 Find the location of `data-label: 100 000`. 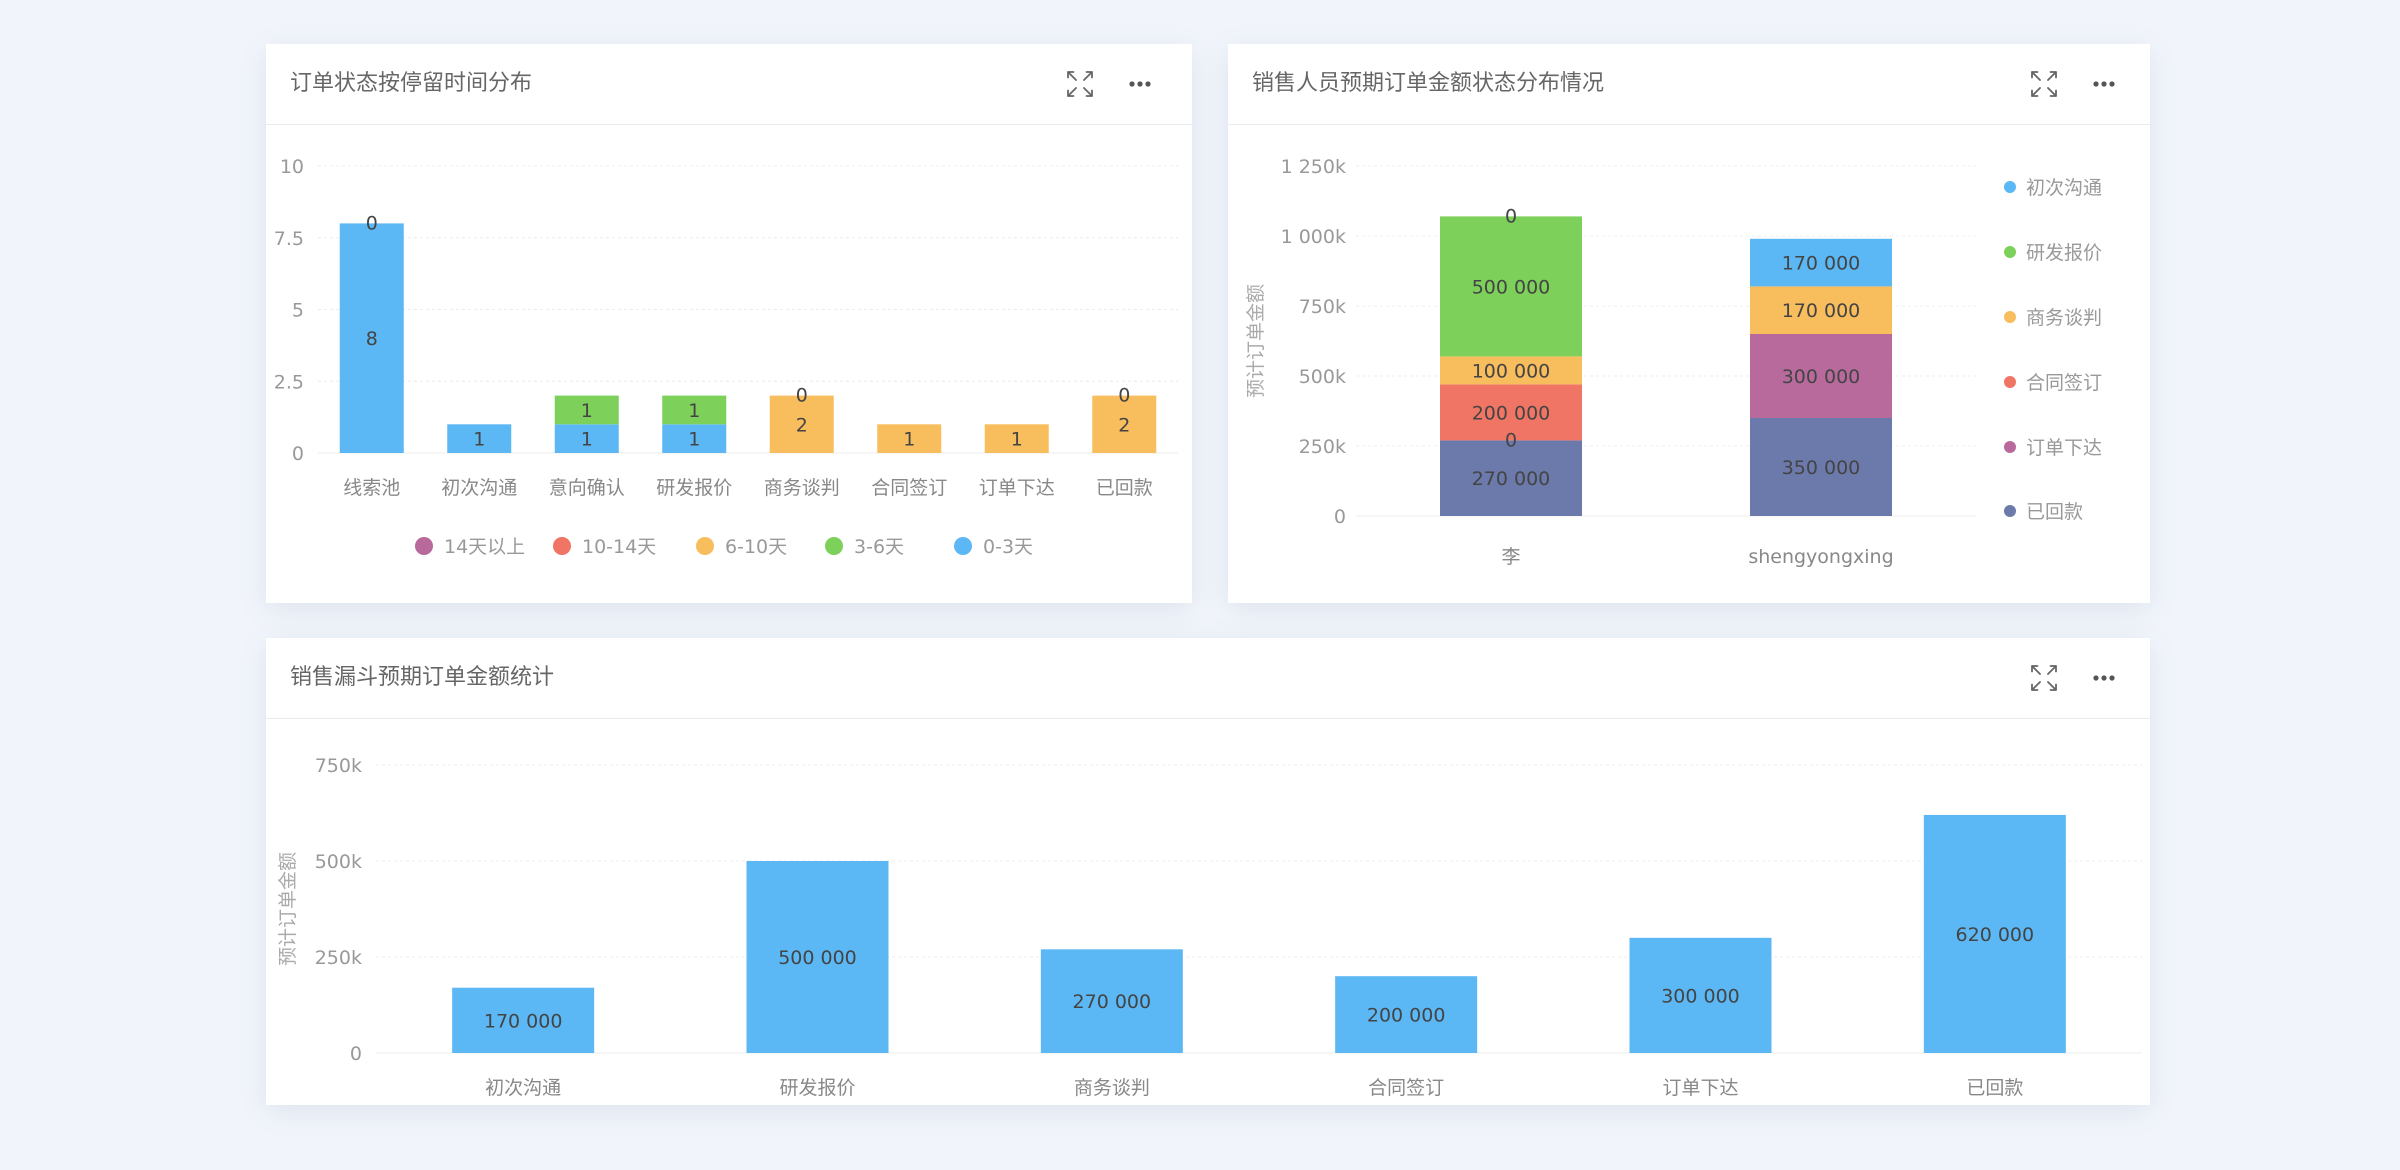

data-label: 100 000 is located at coordinates (1511, 371).